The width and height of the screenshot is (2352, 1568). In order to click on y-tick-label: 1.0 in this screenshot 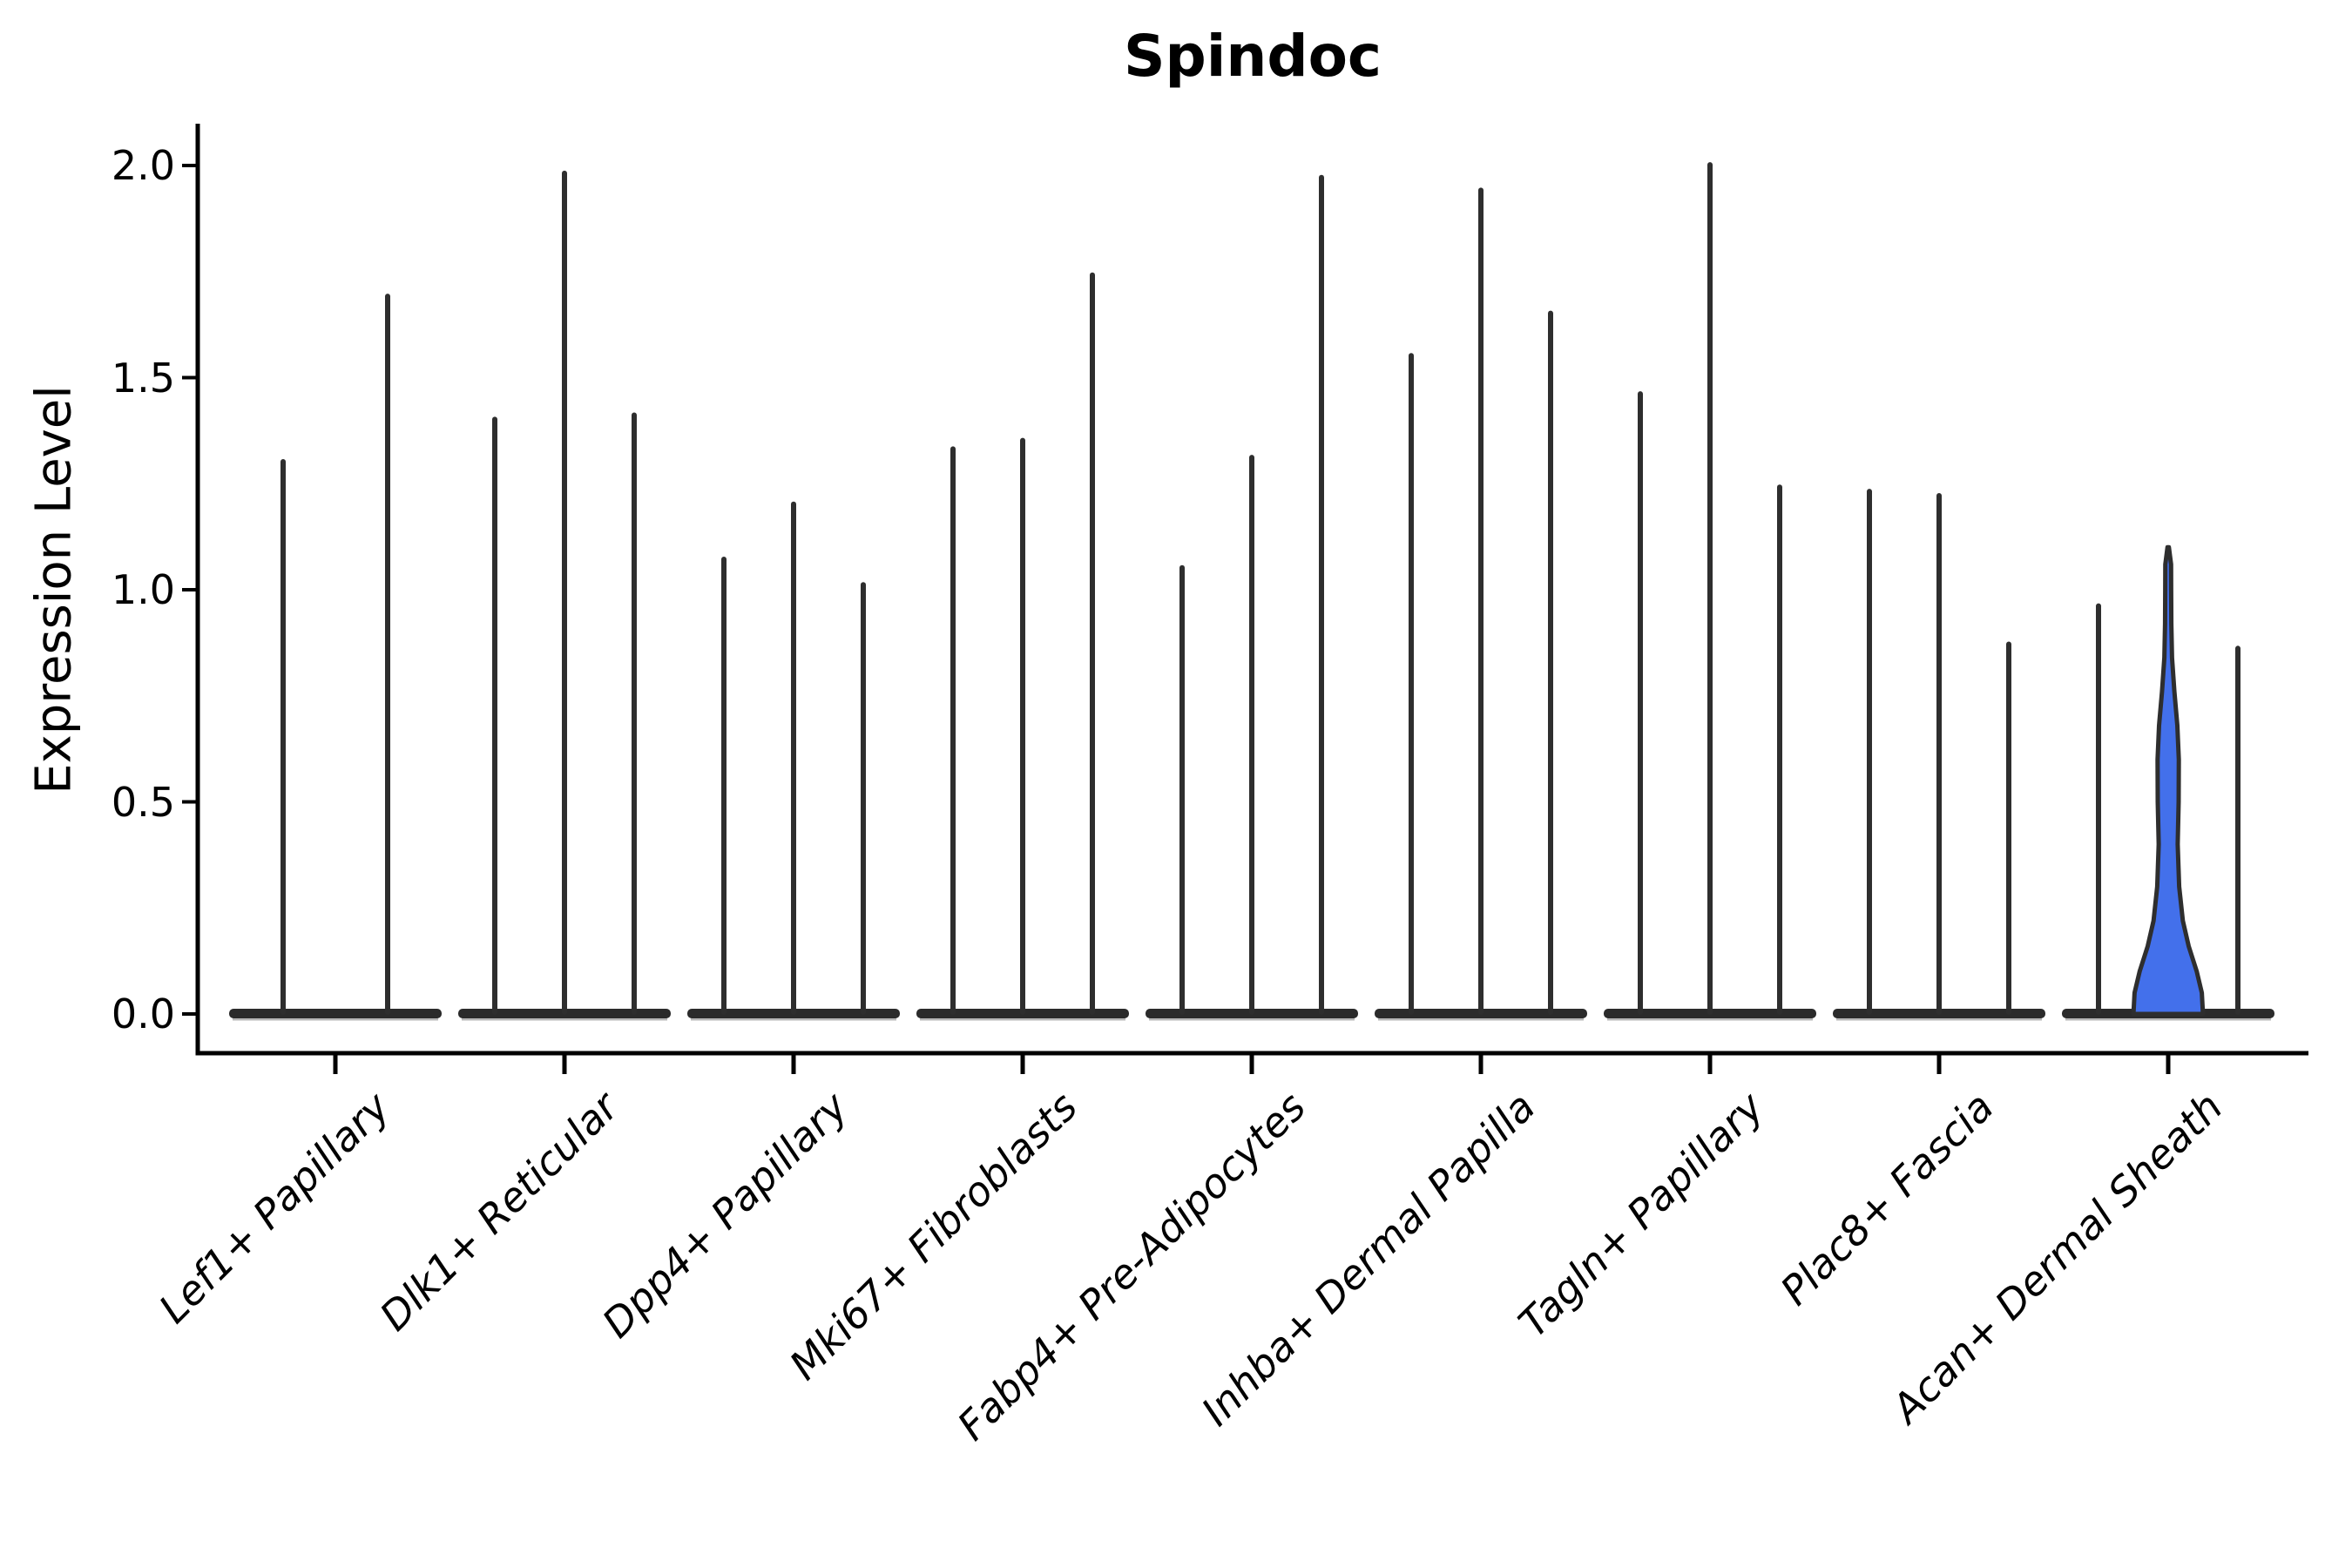, I will do `click(143, 589)`.